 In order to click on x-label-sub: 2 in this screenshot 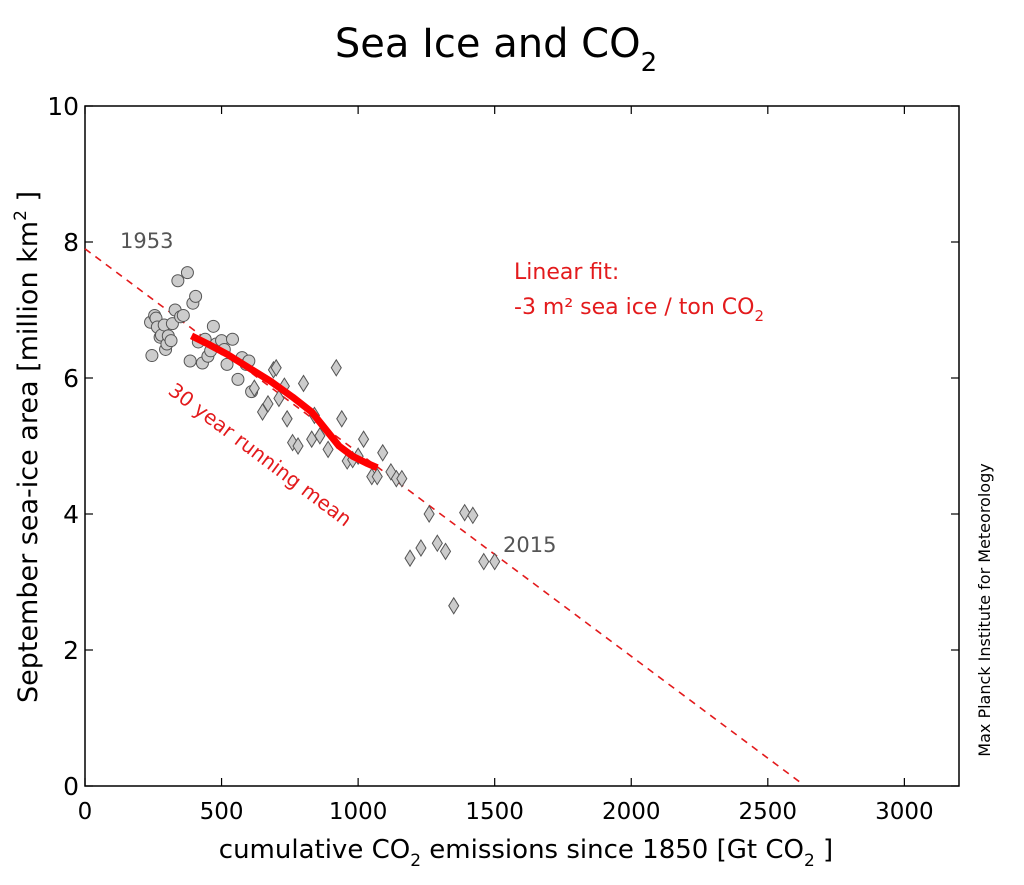, I will do `click(415, 861)`.